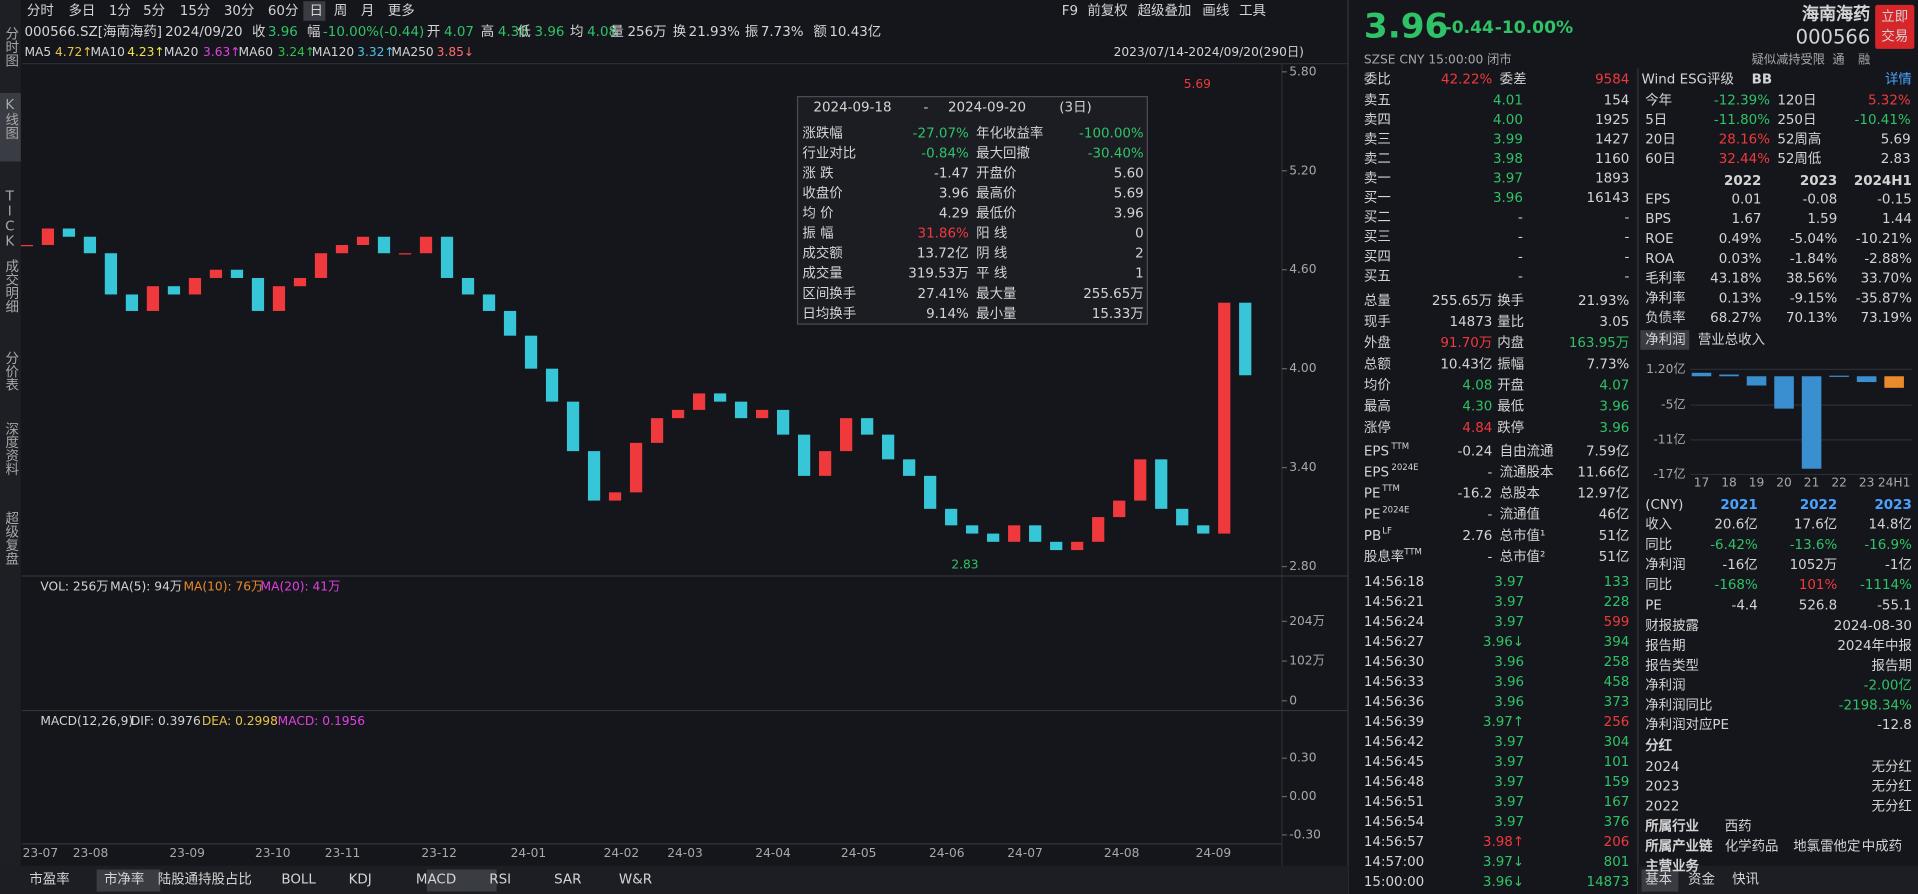  What do you see at coordinates (1894, 17) in the screenshot?
I see `trade-button-label: 立即` at bounding box center [1894, 17].